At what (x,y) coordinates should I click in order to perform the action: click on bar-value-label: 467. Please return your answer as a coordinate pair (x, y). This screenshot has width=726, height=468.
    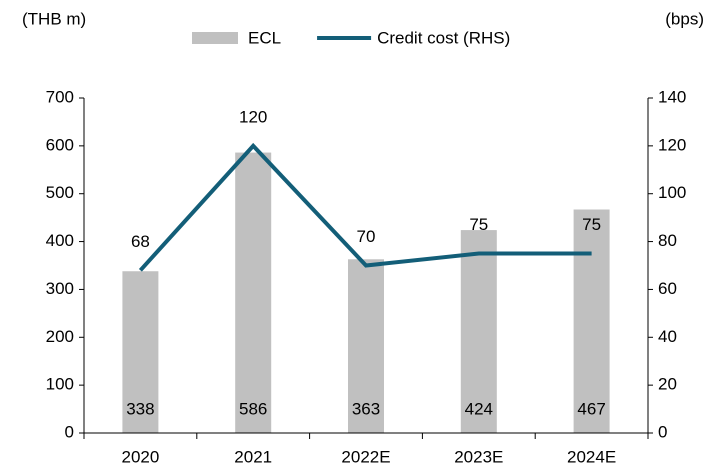
    Looking at the image, I should click on (591, 408).